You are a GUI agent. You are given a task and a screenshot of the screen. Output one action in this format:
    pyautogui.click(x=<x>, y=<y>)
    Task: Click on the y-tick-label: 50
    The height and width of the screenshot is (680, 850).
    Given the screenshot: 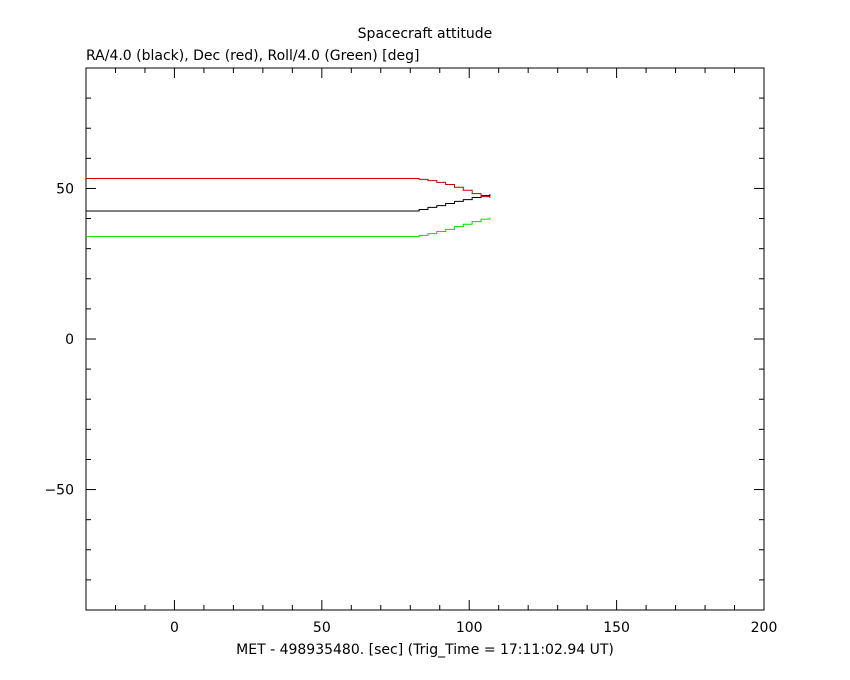 What is the action you would take?
    pyautogui.click(x=65, y=189)
    